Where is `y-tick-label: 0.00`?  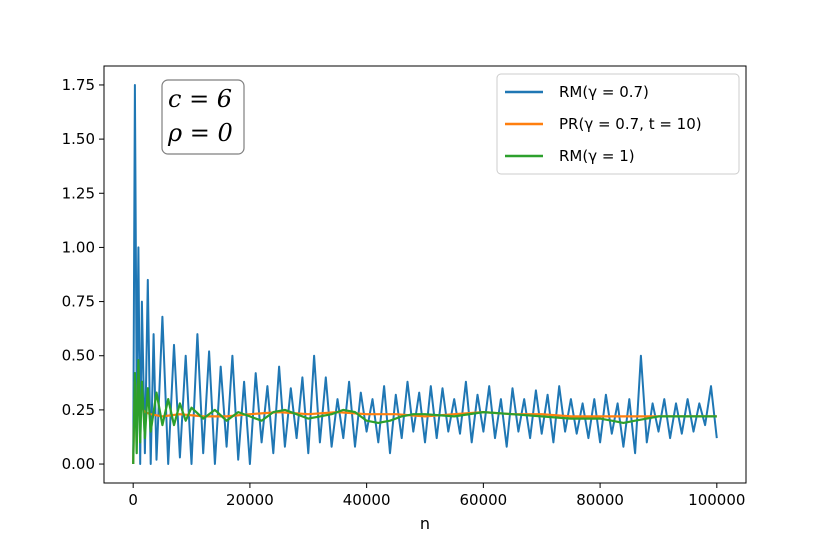
y-tick-label: 0.00 is located at coordinates (78, 464).